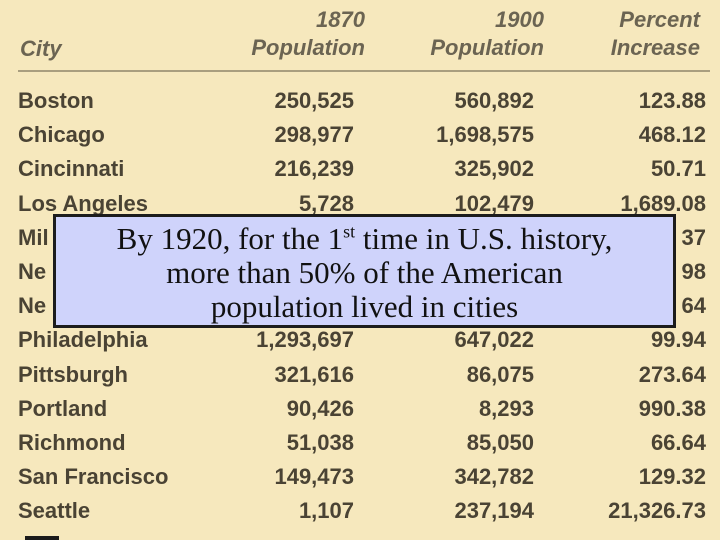 The image size is (720, 540). What do you see at coordinates (659, 19) in the screenshot?
I see `header-percent-line1: Percent` at bounding box center [659, 19].